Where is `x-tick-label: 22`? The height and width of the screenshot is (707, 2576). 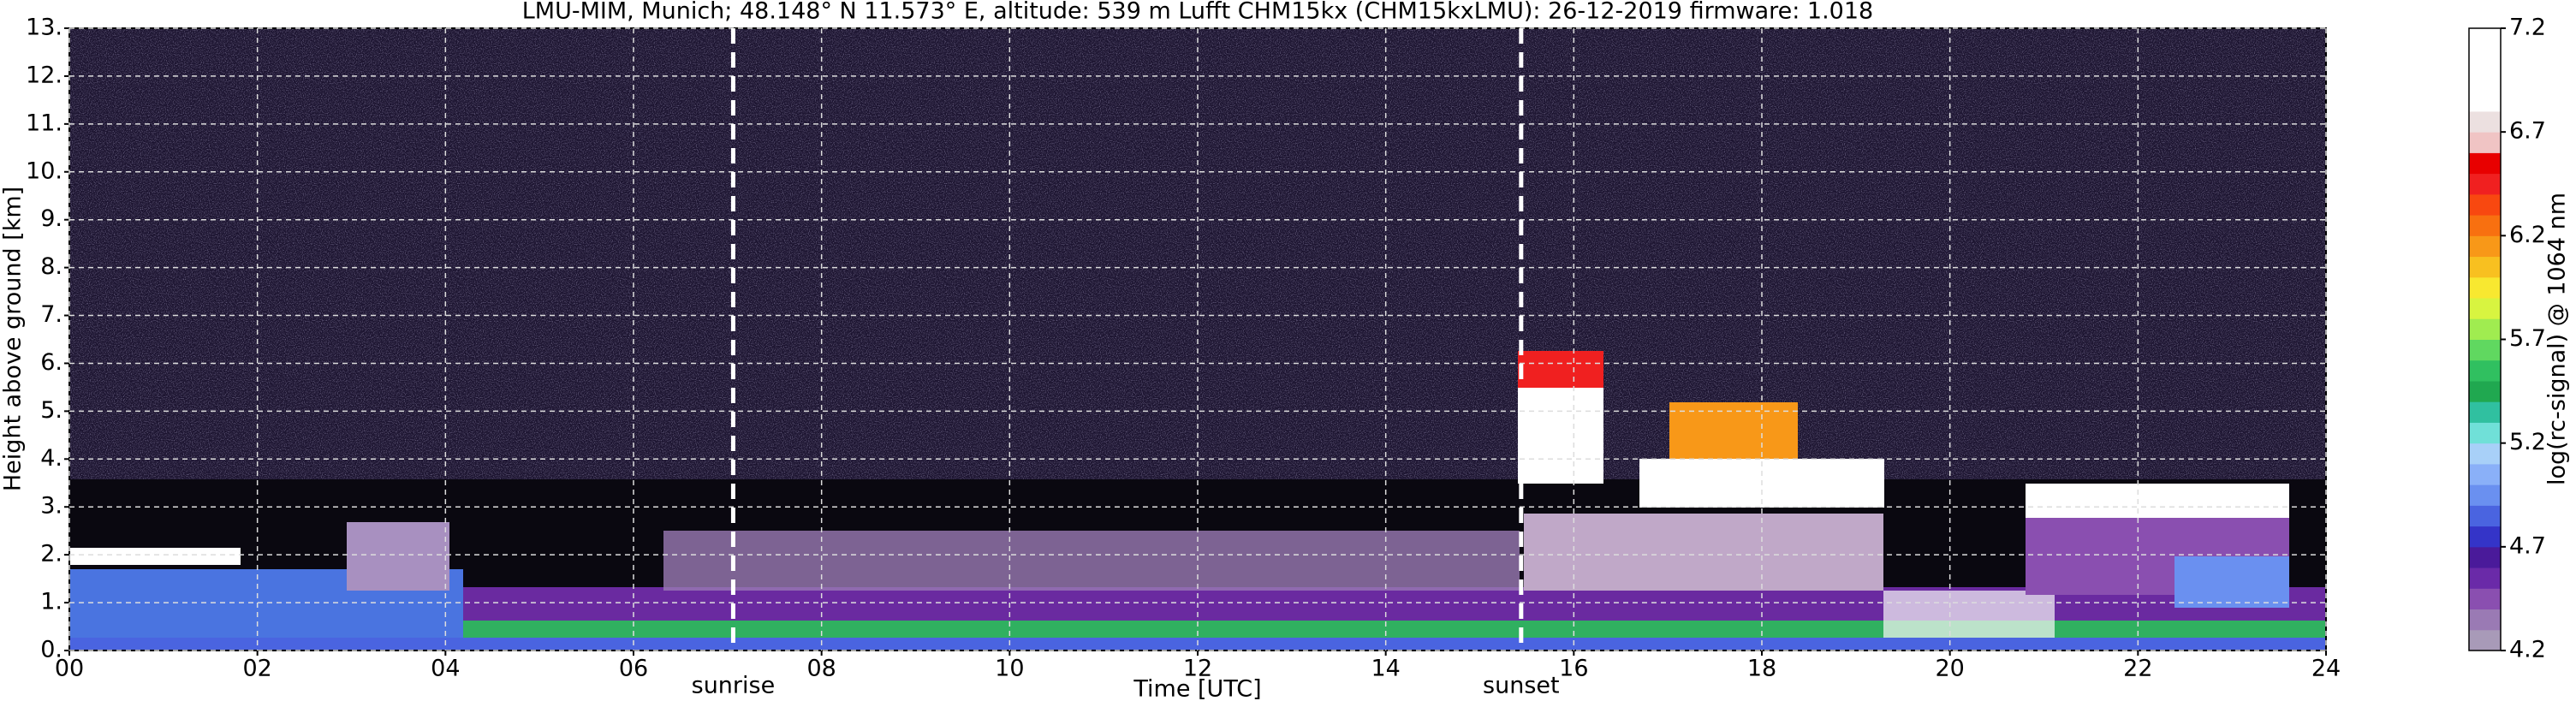 x-tick-label: 22 is located at coordinates (2137, 669).